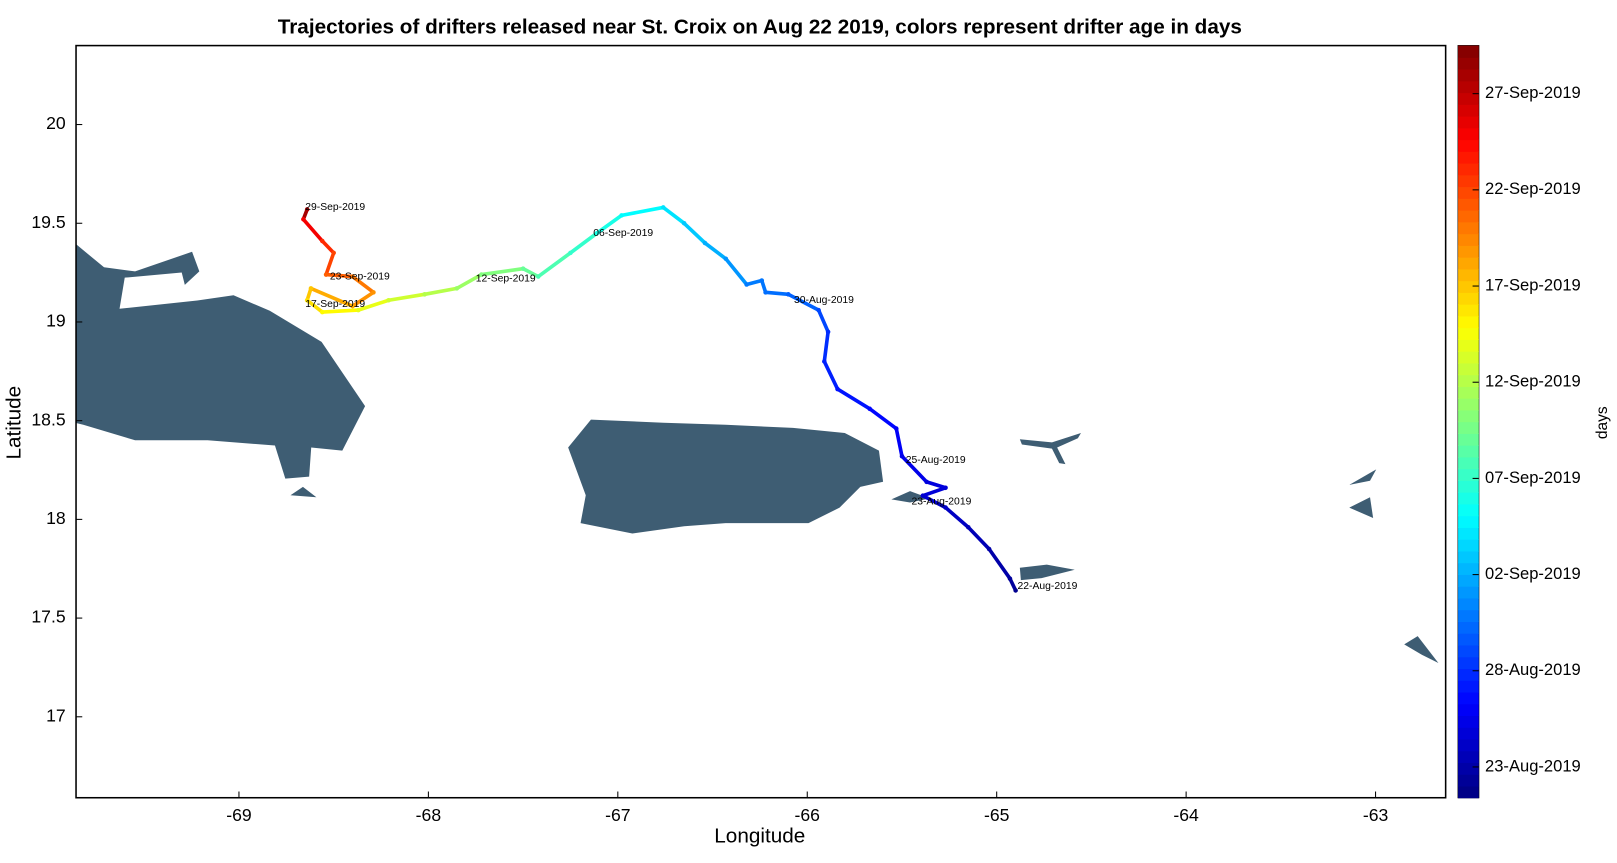 The width and height of the screenshot is (1617, 863). What do you see at coordinates (1376, 815) in the screenshot?
I see `x-tick-label: -63` at bounding box center [1376, 815].